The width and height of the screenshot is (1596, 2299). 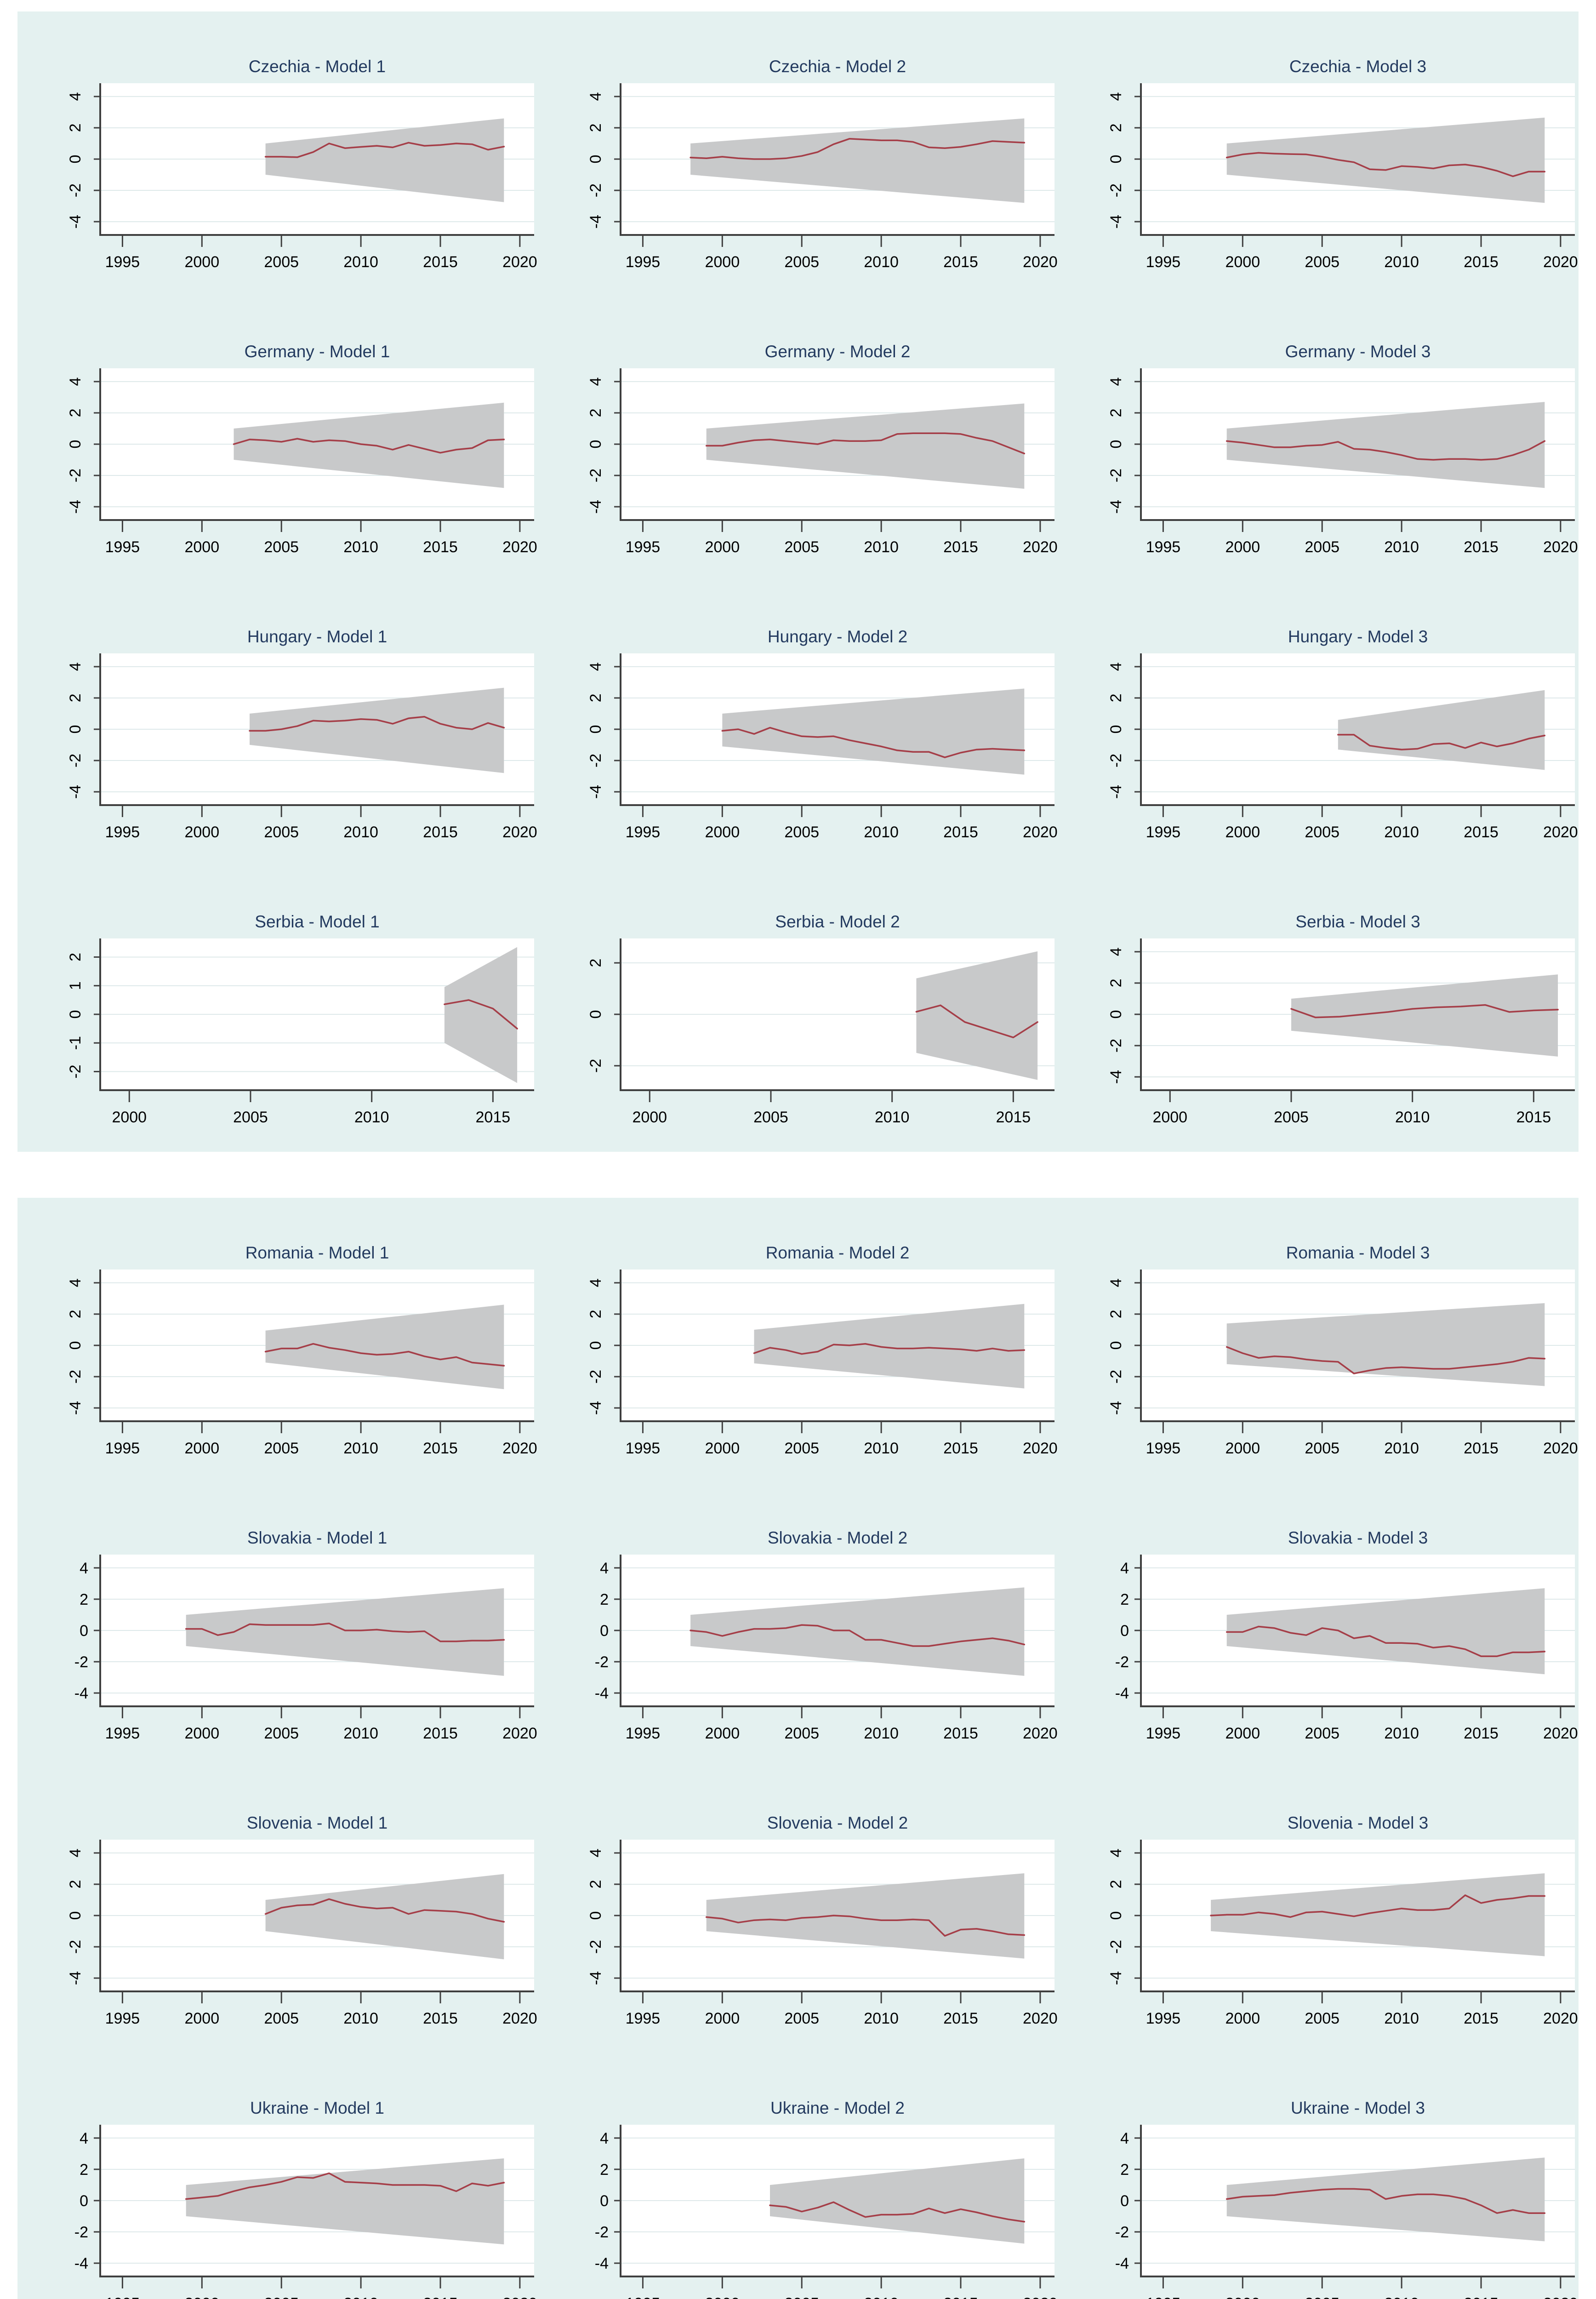 What do you see at coordinates (837, 1537) in the screenshot?
I see `chart-title: Slovakia - Model 2` at bounding box center [837, 1537].